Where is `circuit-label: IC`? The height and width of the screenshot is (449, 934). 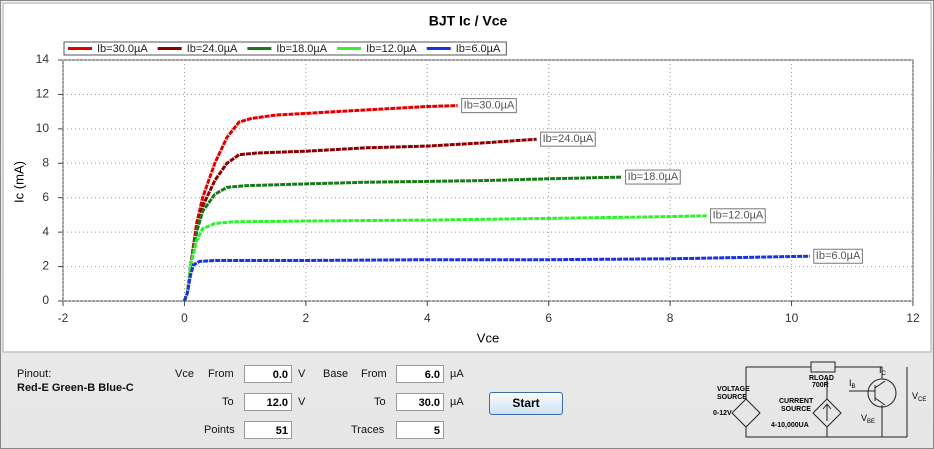 circuit-label: IC is located at coordinates (883, 370).